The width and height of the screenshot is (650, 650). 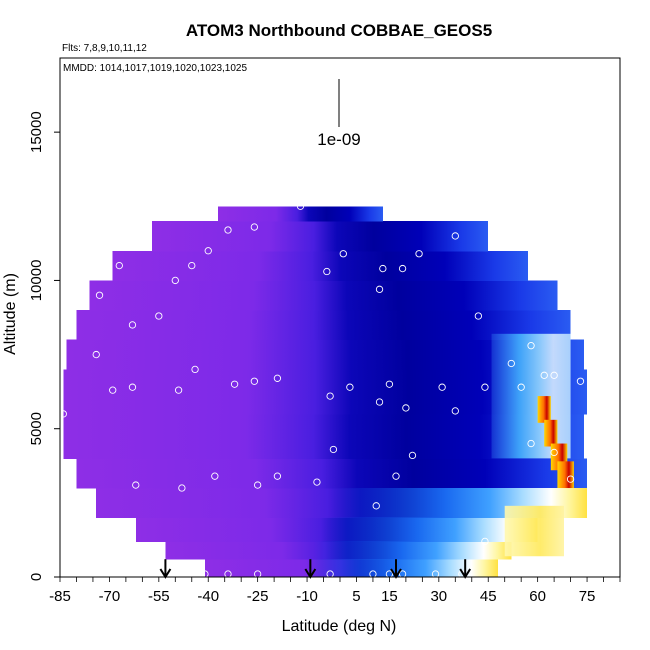 I want to click on x-tick-label: 15, so click(x=389, y=596).